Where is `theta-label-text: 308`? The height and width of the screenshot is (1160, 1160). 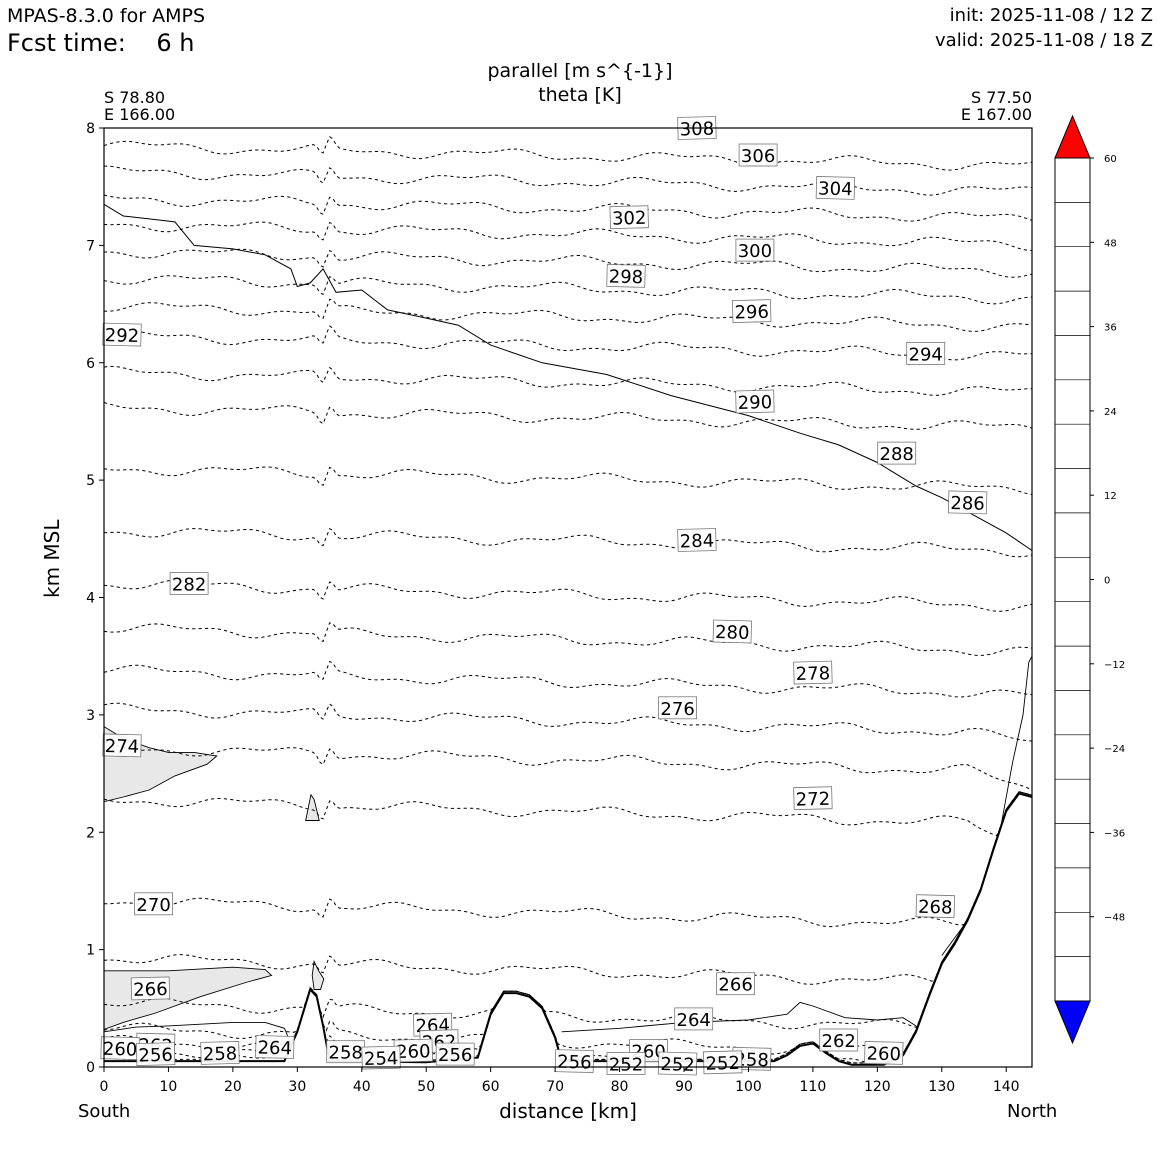 theta-label-text: 308 is located at coordinates (696, 130).